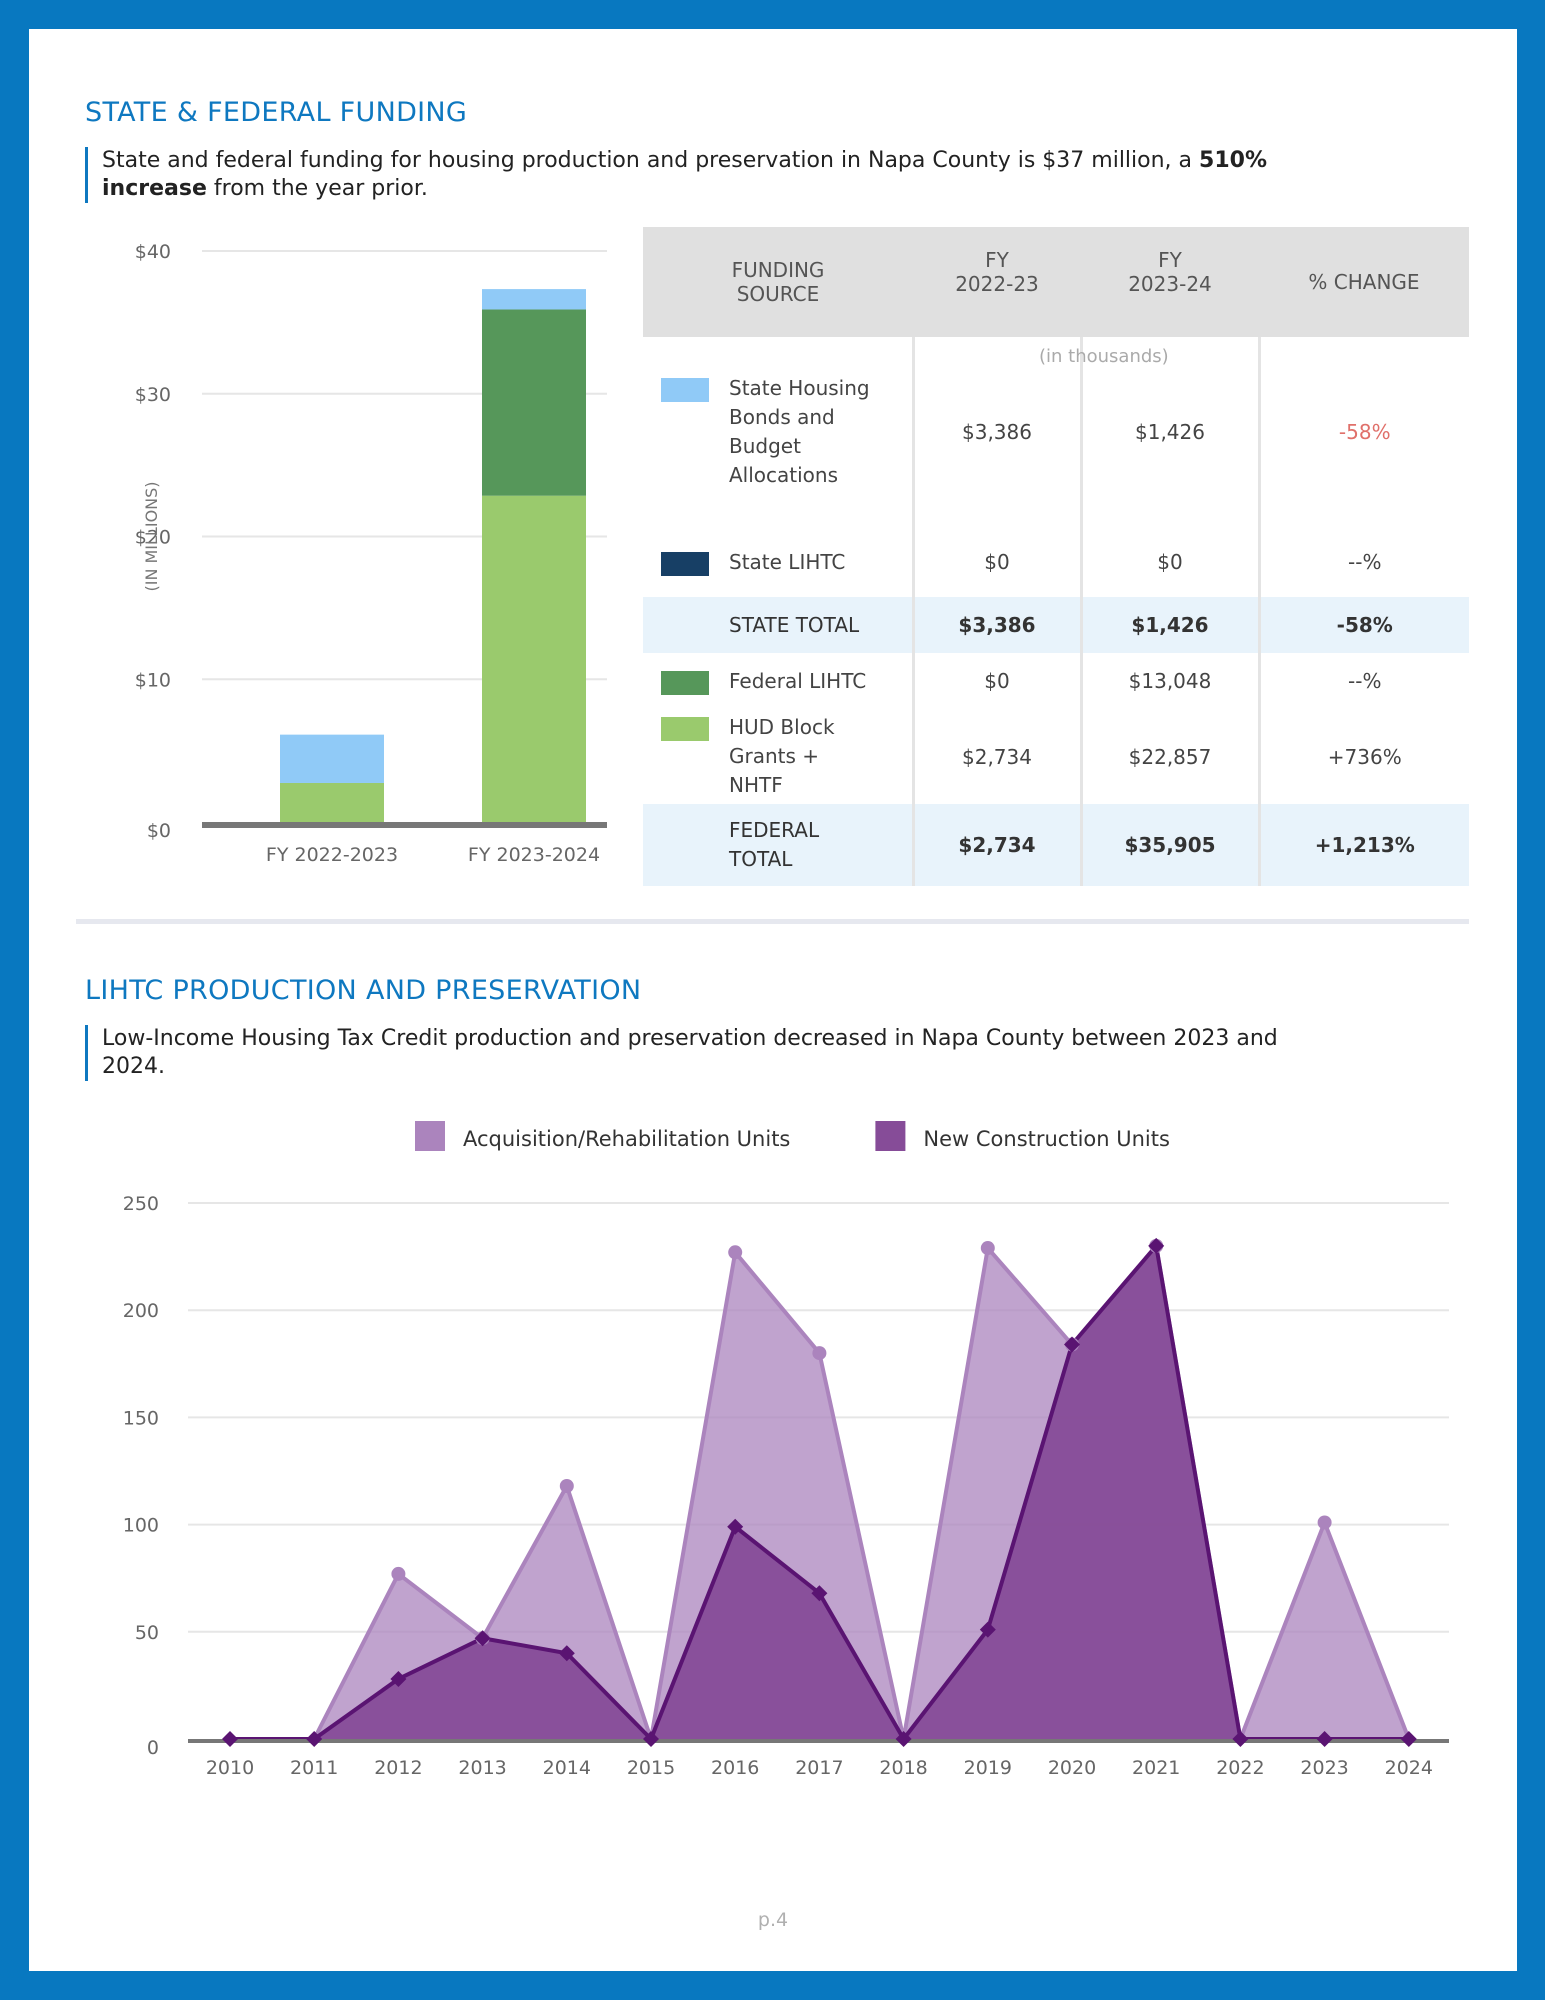 This screenshot has height=2000, width=1545. I want to click on x-tick-label: 2014, so click(567, 1768).